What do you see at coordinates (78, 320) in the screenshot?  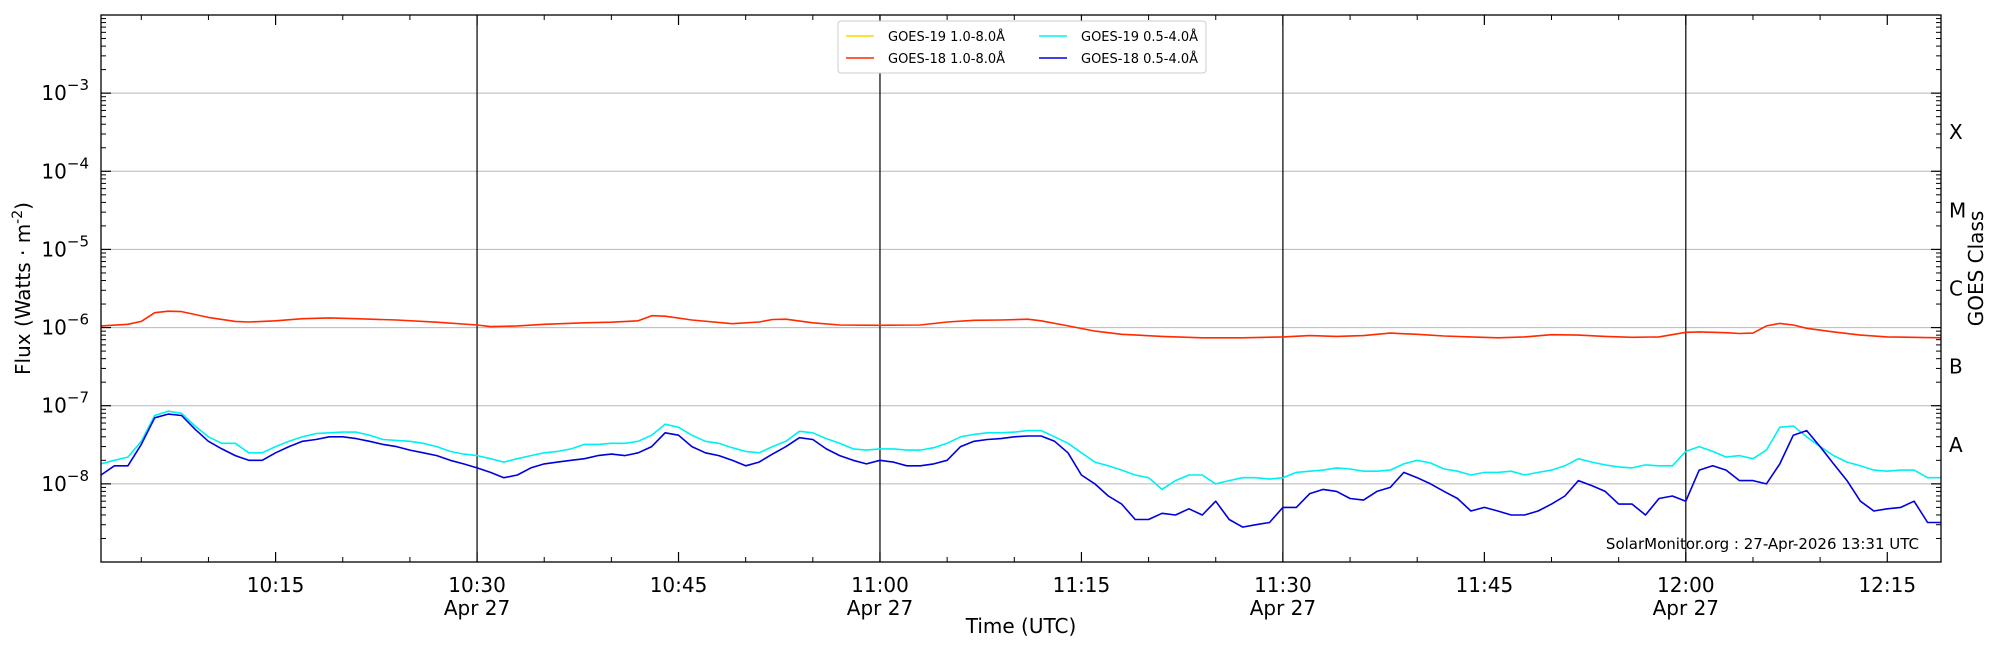 I see `y-tick-exponent: −6` at bounding box center [78, 320].